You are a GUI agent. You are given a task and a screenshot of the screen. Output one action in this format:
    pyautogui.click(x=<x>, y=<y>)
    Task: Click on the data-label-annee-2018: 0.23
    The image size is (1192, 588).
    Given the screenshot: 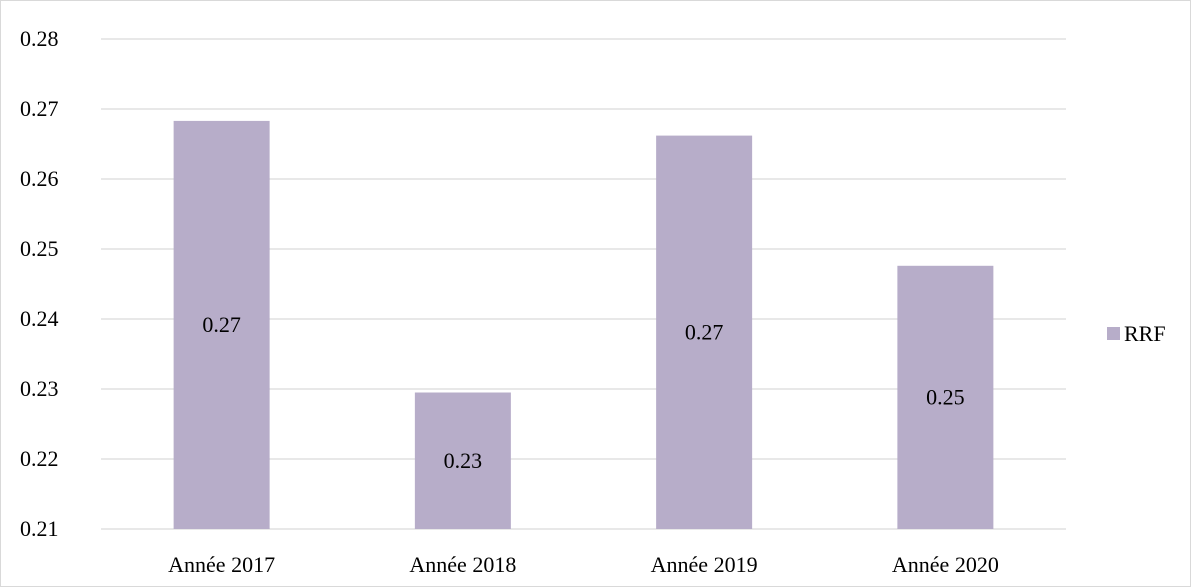 What is the action you would take?
    pyautogui.click(x=463, y=460)
    